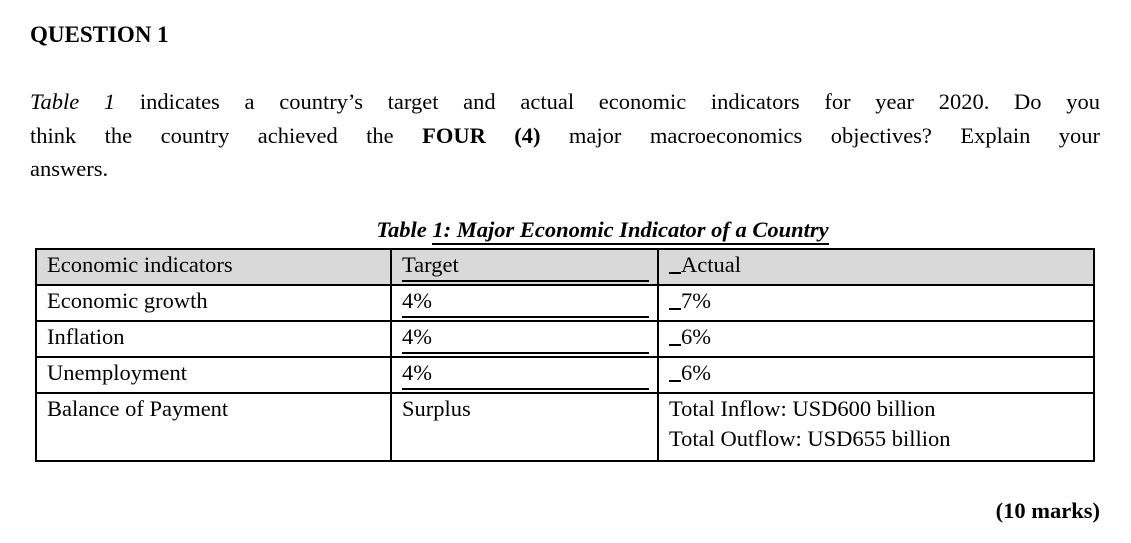 This screenshot has height=543, width=1131. I want to click on table-header-row: Economic indicators Target Actual, so click(565, 266).